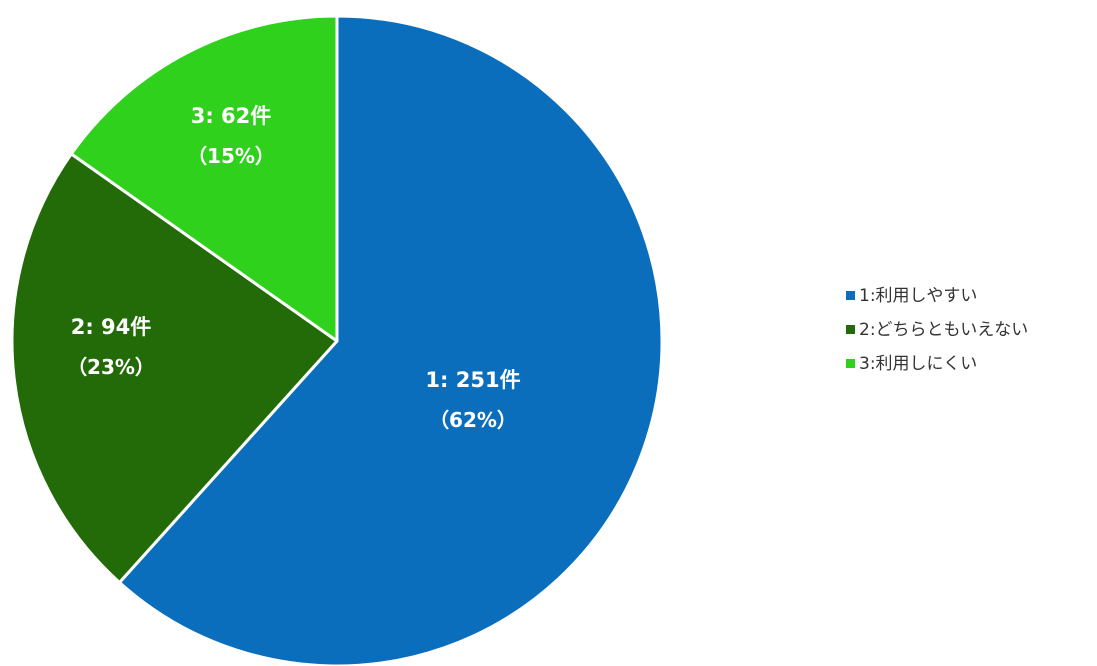  Describe the element at coordinates (473, 420) in the screenshot. I see `slice-label-pct-1: （62%）` at that location.